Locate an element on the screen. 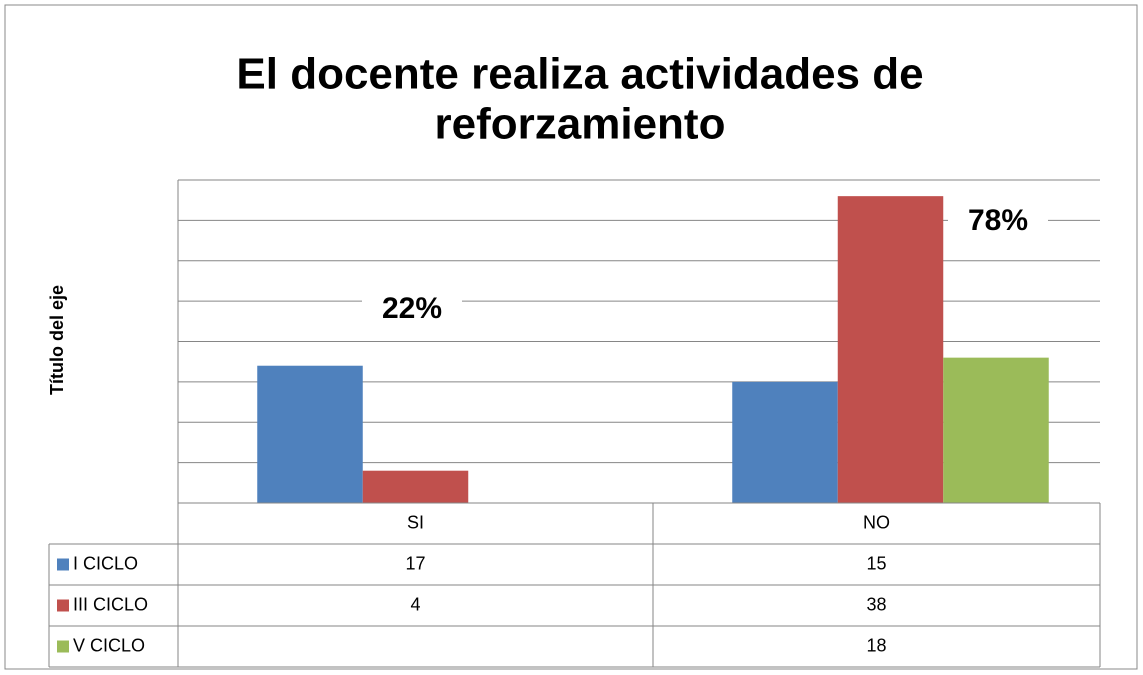 This screenshot has width=1143, height=675. annotation: 78% is located at coordinates (998, 220).